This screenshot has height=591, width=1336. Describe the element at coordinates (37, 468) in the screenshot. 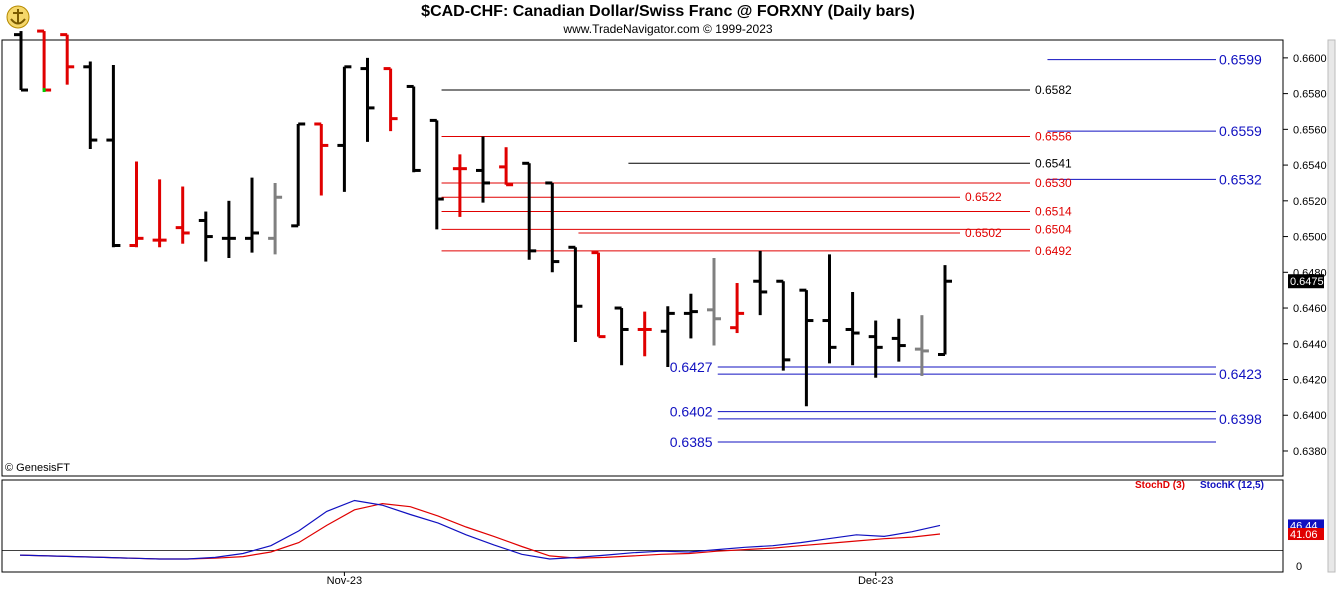

I see `credit-label: © GenesisFT` at that location.